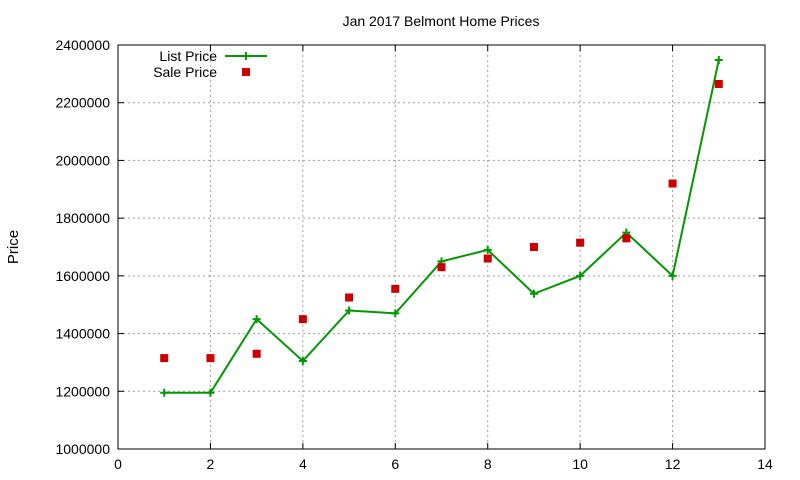  What do you see at coordinates (82, 45) in the screenshot?
I see `y-tick-label: 2400000` at bounding box center [82, 45].